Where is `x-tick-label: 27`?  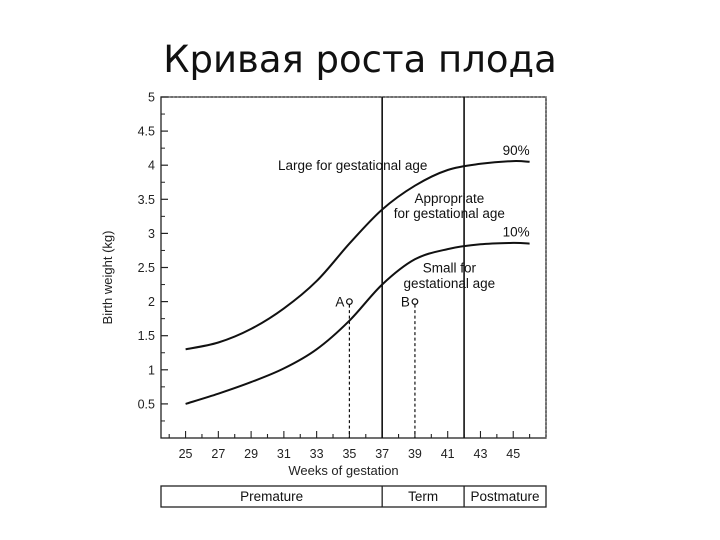 x-tick-label: 27 is located at coordinates (218, 454).